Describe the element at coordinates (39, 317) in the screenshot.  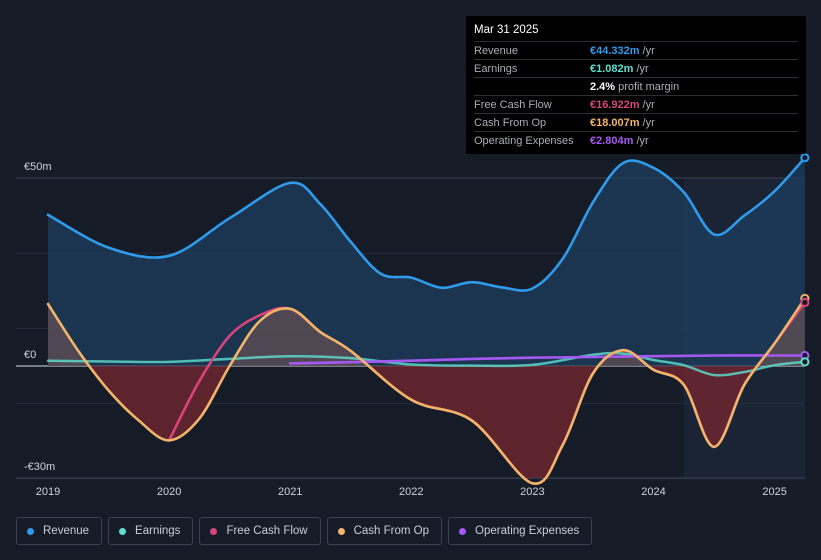
I see `y-axis-ticks: €50m €0 -€30m` at that location.